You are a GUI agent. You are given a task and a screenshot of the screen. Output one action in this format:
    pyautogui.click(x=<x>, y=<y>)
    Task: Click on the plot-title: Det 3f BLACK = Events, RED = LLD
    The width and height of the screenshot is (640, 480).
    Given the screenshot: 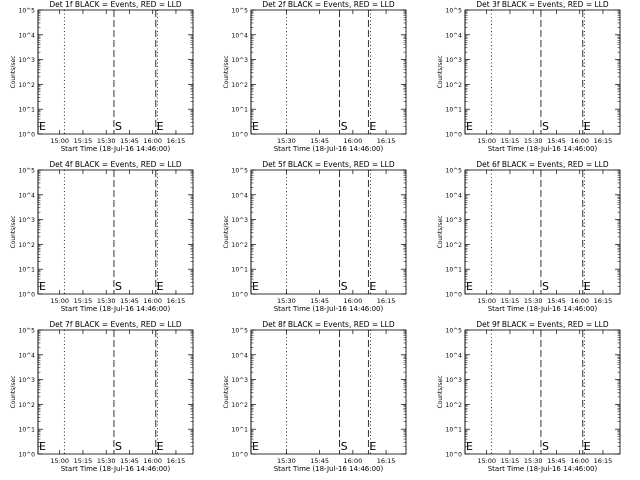 What is the action you would take?
    pyautogui.click(x=542, y=4)
    